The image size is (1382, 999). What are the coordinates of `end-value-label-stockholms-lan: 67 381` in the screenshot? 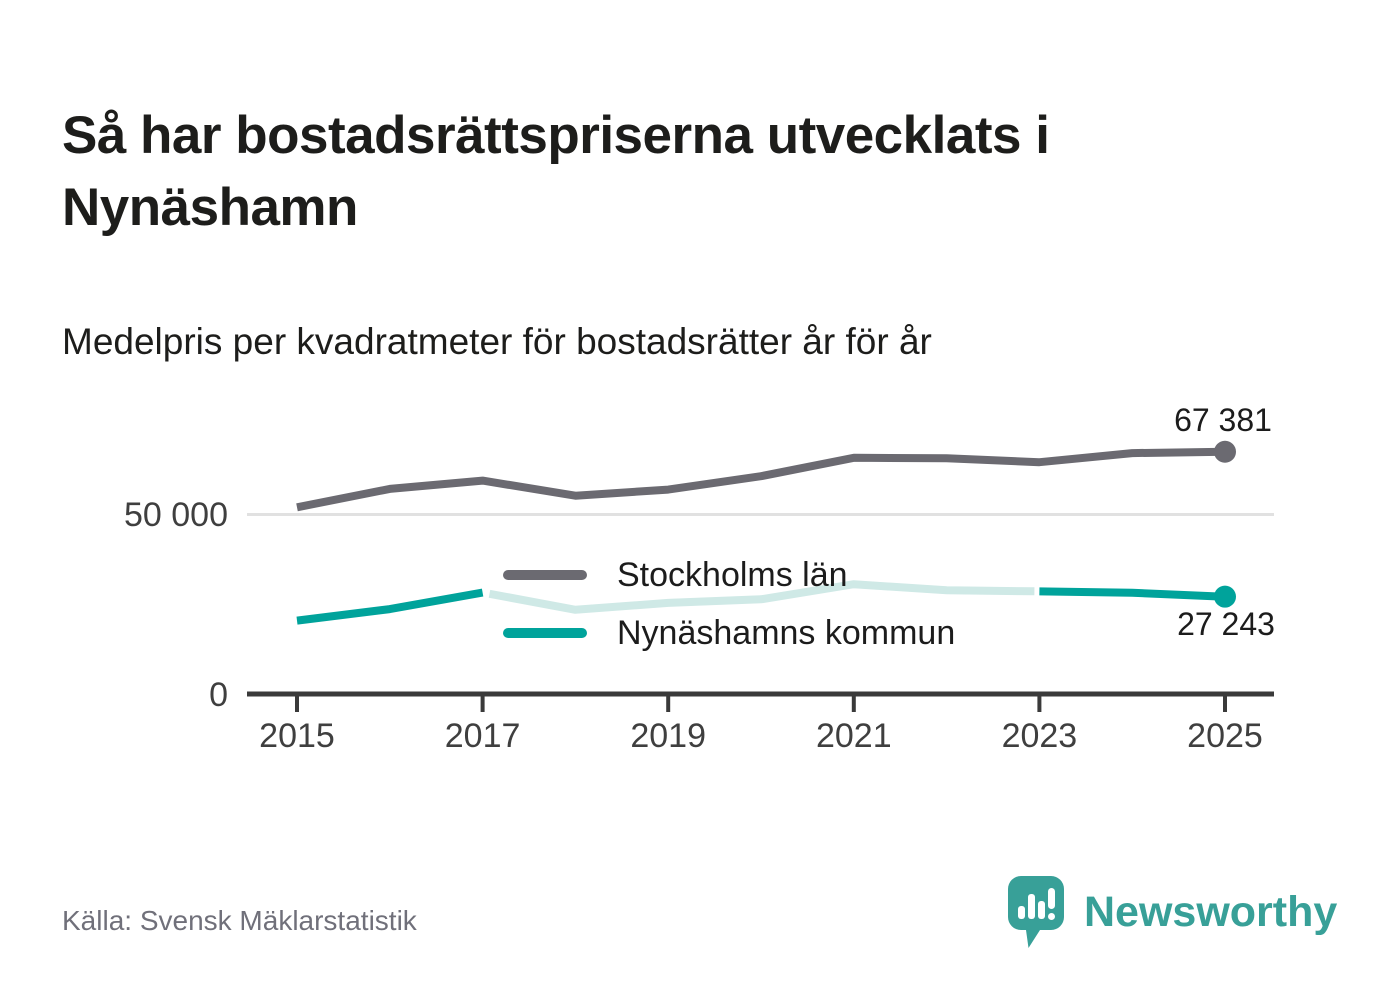 It's located at (1223, 420).